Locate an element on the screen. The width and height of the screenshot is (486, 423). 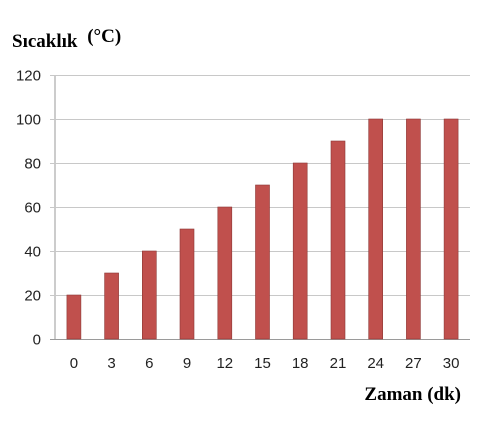
x-tick-label-21: 21 is located at coordinates (338, 363).